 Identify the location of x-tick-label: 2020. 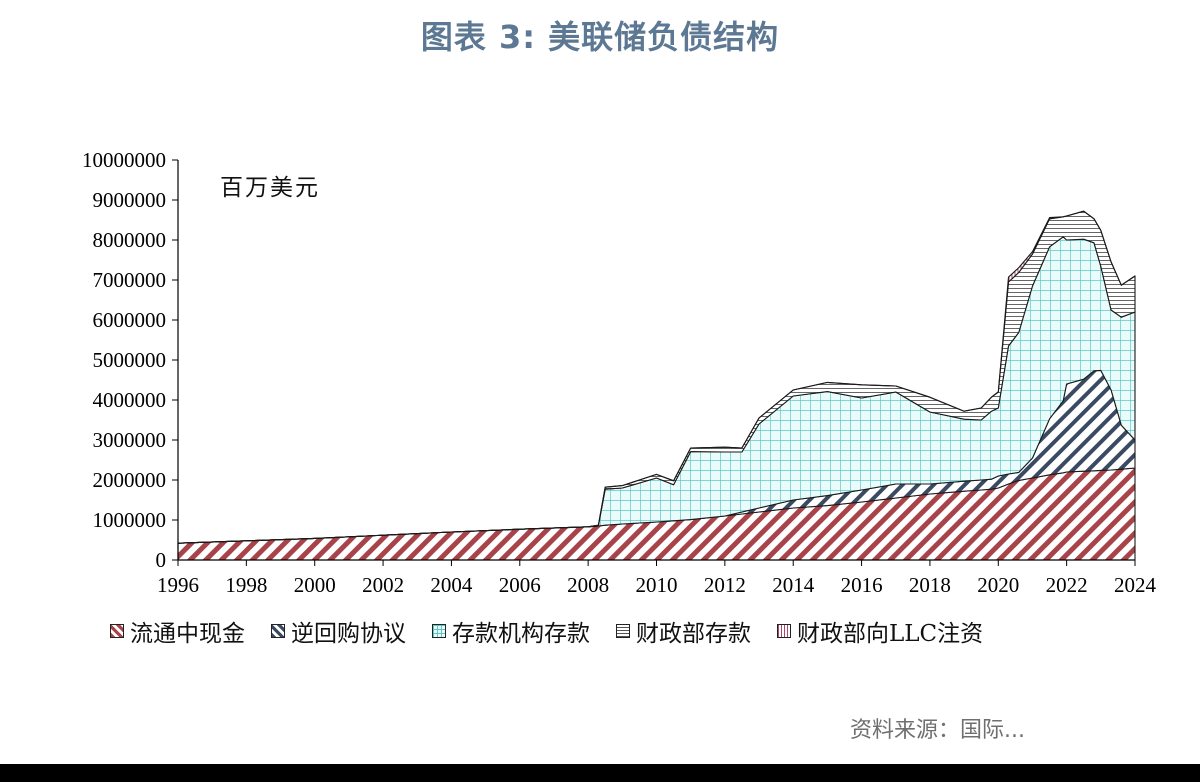
(998, 585).